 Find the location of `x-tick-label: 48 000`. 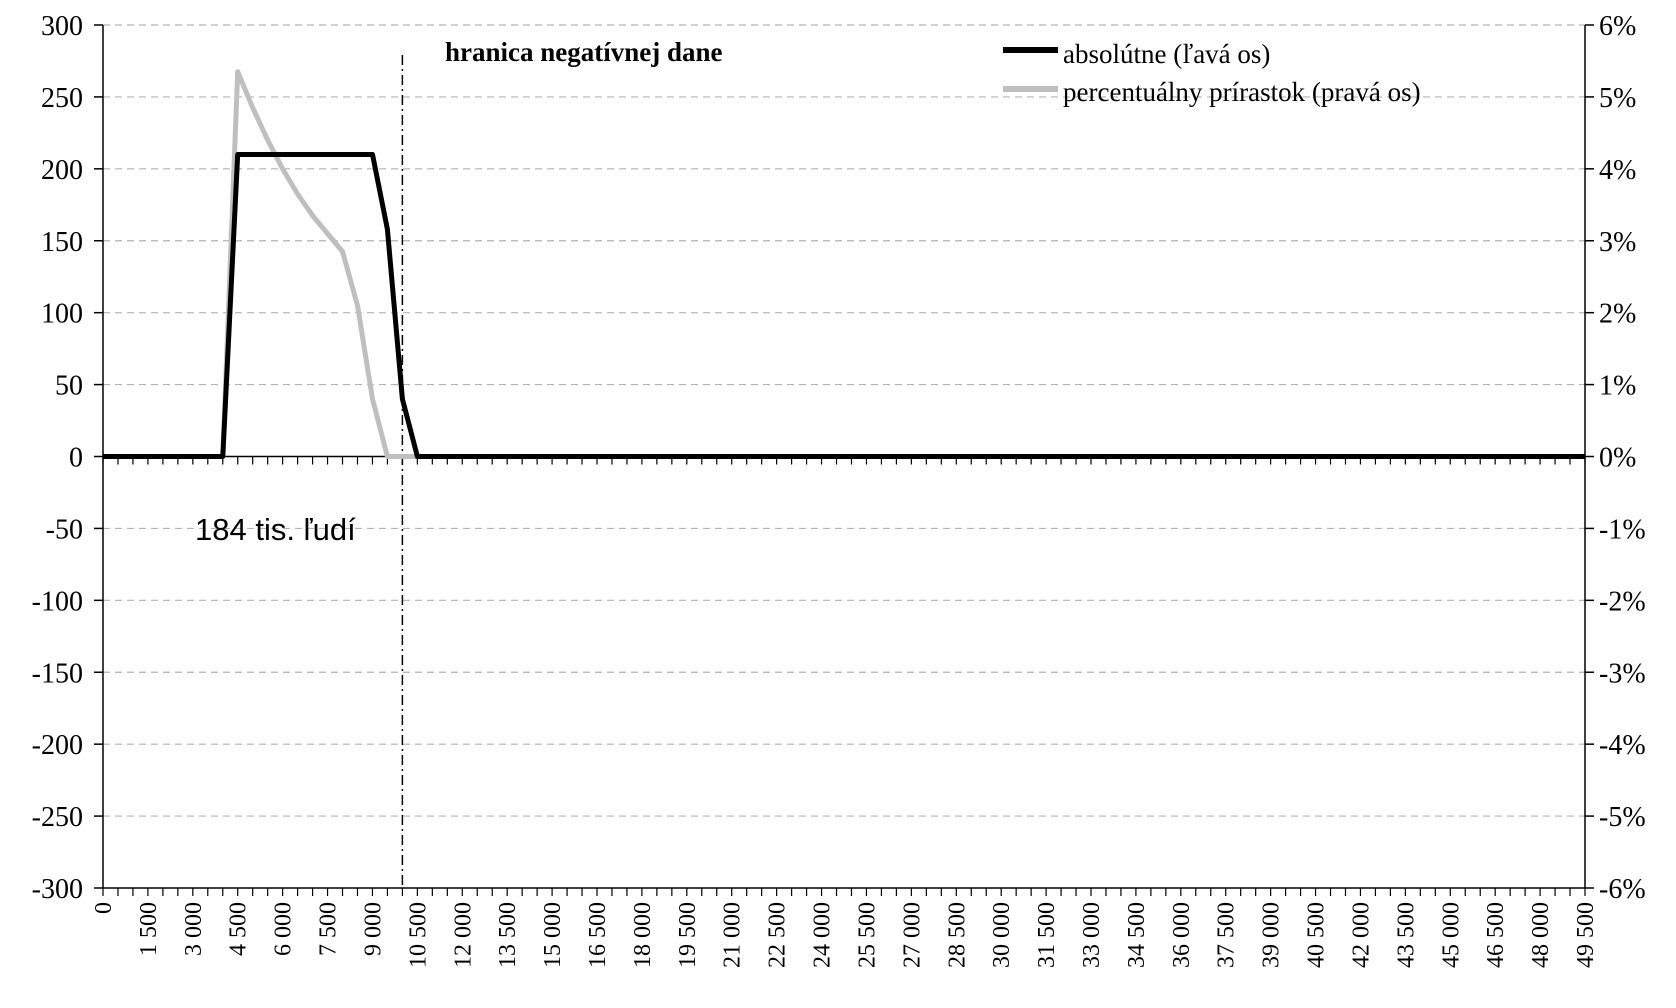

x-tick-label: 48 000 is located at coordinates (1541, 935).